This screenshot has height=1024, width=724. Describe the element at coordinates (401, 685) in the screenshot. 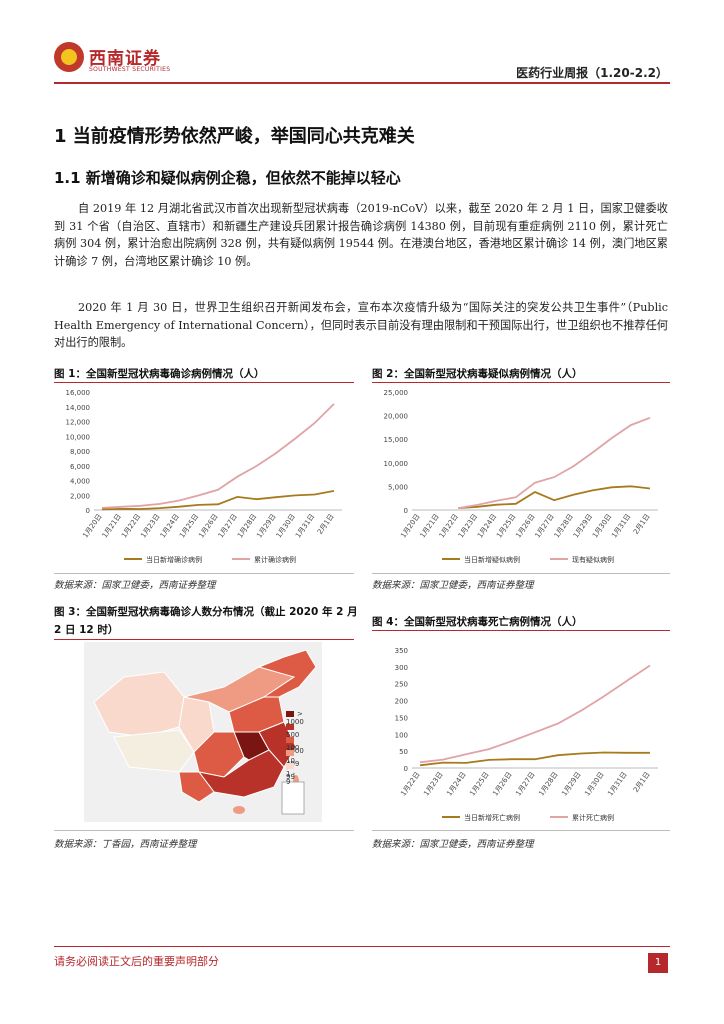

I see `y-tick-label: 250` at that location.